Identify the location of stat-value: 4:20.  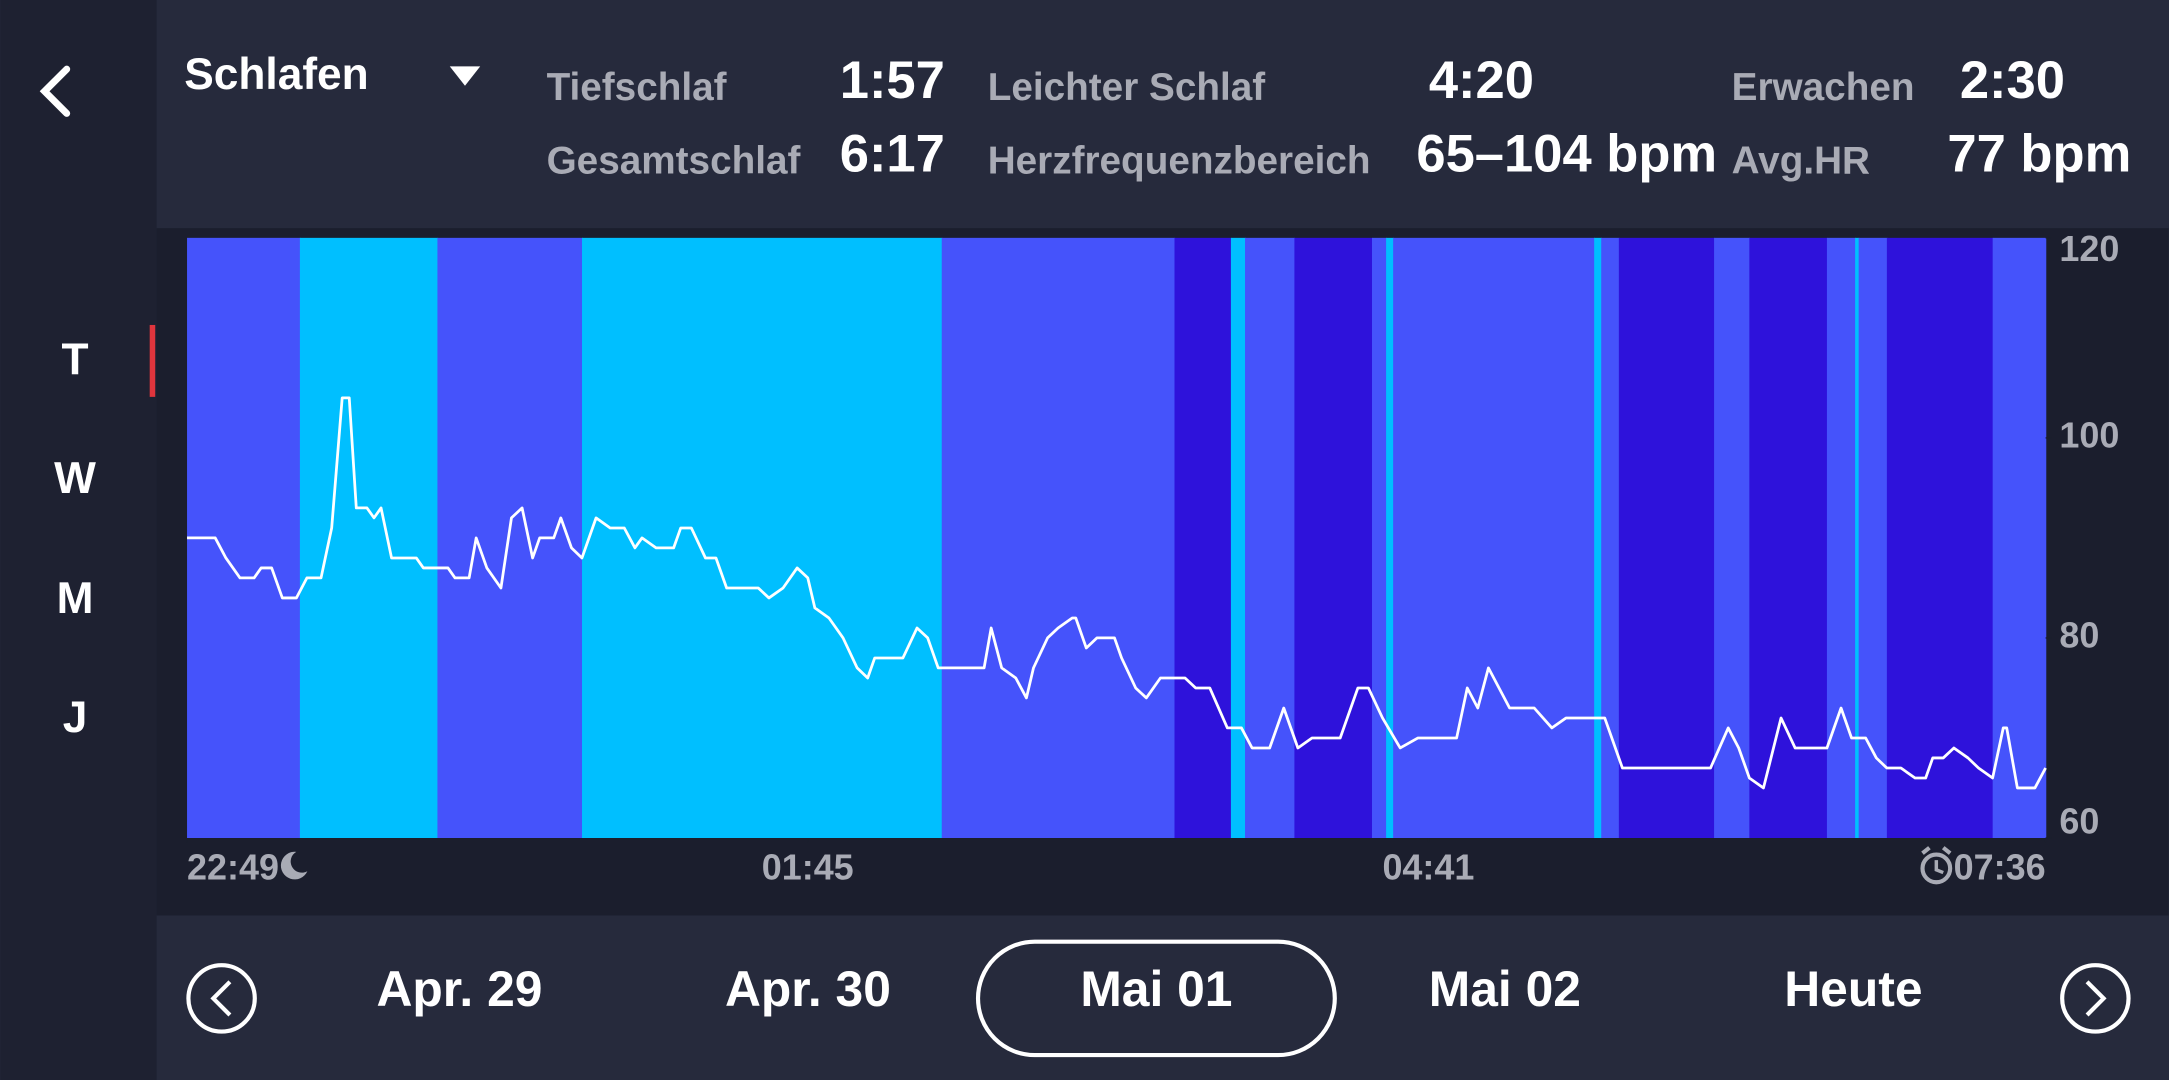
(1481, 80).